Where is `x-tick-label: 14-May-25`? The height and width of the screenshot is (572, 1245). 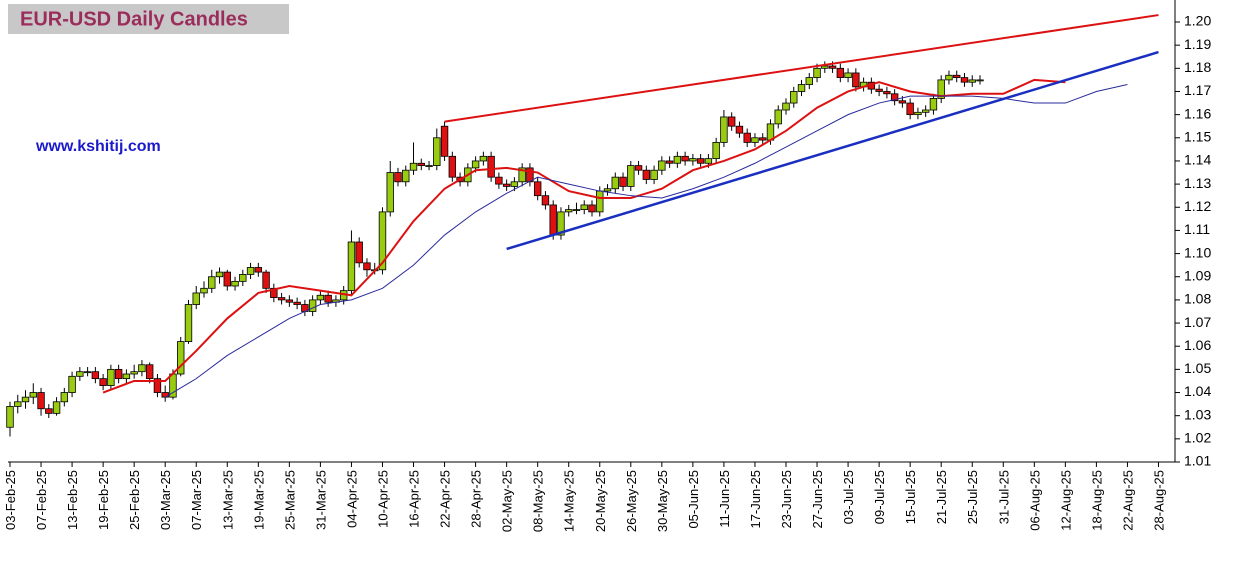 x-tick-label: 14-May-25 is located at coordinates (569, 501).